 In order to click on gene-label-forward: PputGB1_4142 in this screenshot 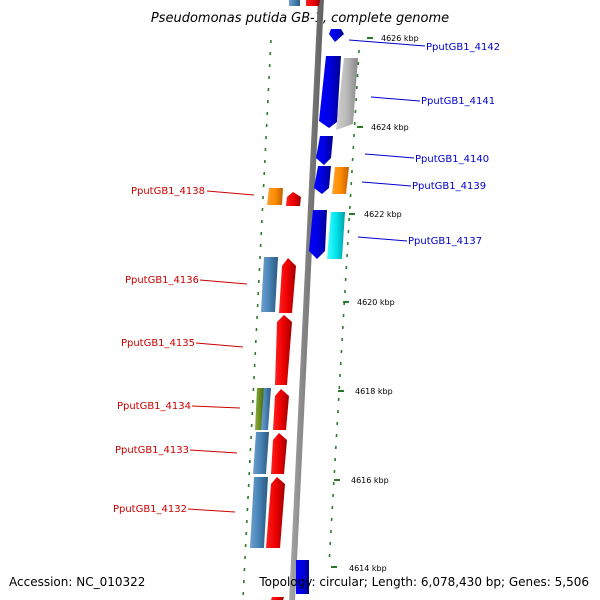, I will do `click(463, 47)`.